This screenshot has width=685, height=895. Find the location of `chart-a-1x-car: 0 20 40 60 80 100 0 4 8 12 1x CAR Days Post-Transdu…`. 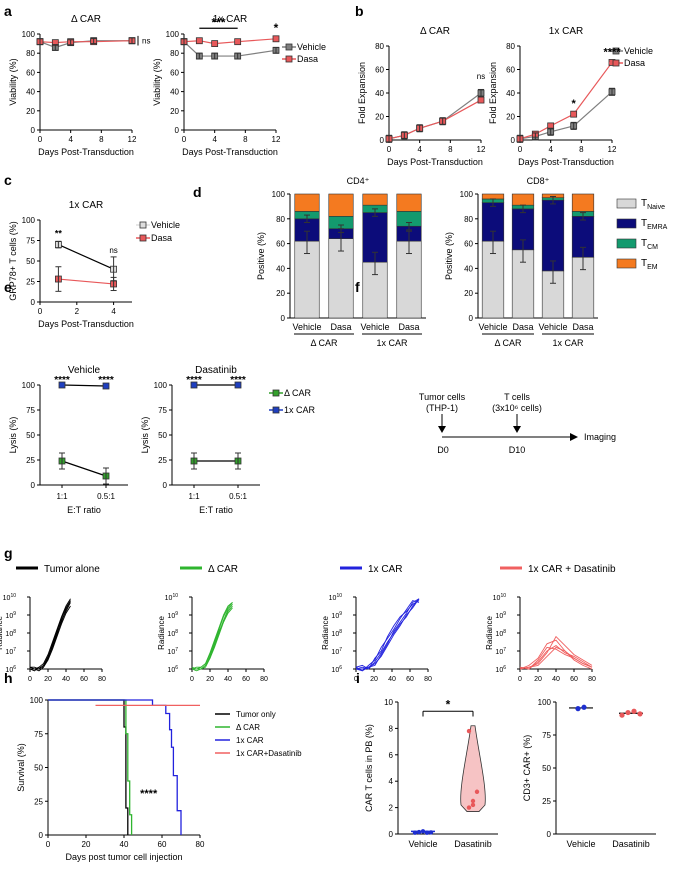

chart-a-1x-car: 0 20 40 60 80 100 0 4 8 12 1x CAR Days Post-Transdu… is located at coordinates (239, 85).